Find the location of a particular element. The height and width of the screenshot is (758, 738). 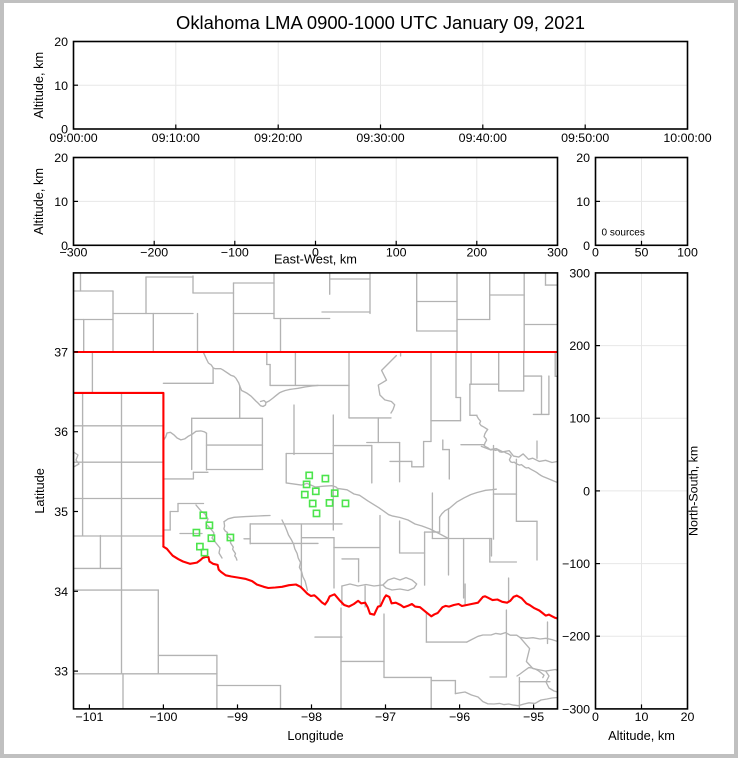

svg-text: 37 is located at coordinates (61, 352).